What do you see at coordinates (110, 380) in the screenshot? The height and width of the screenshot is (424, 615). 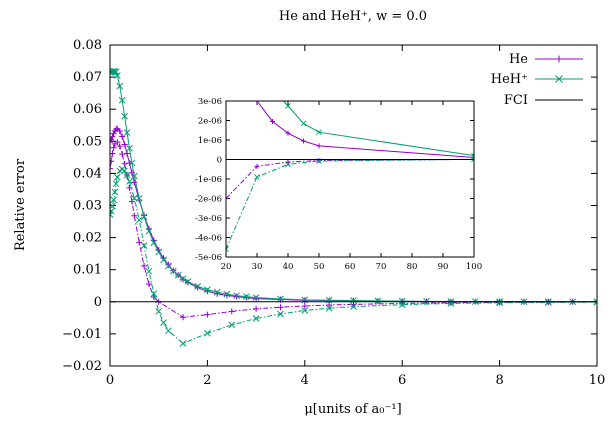 I see `main-x-tick-label: 0` at bounding box center [110, 380].